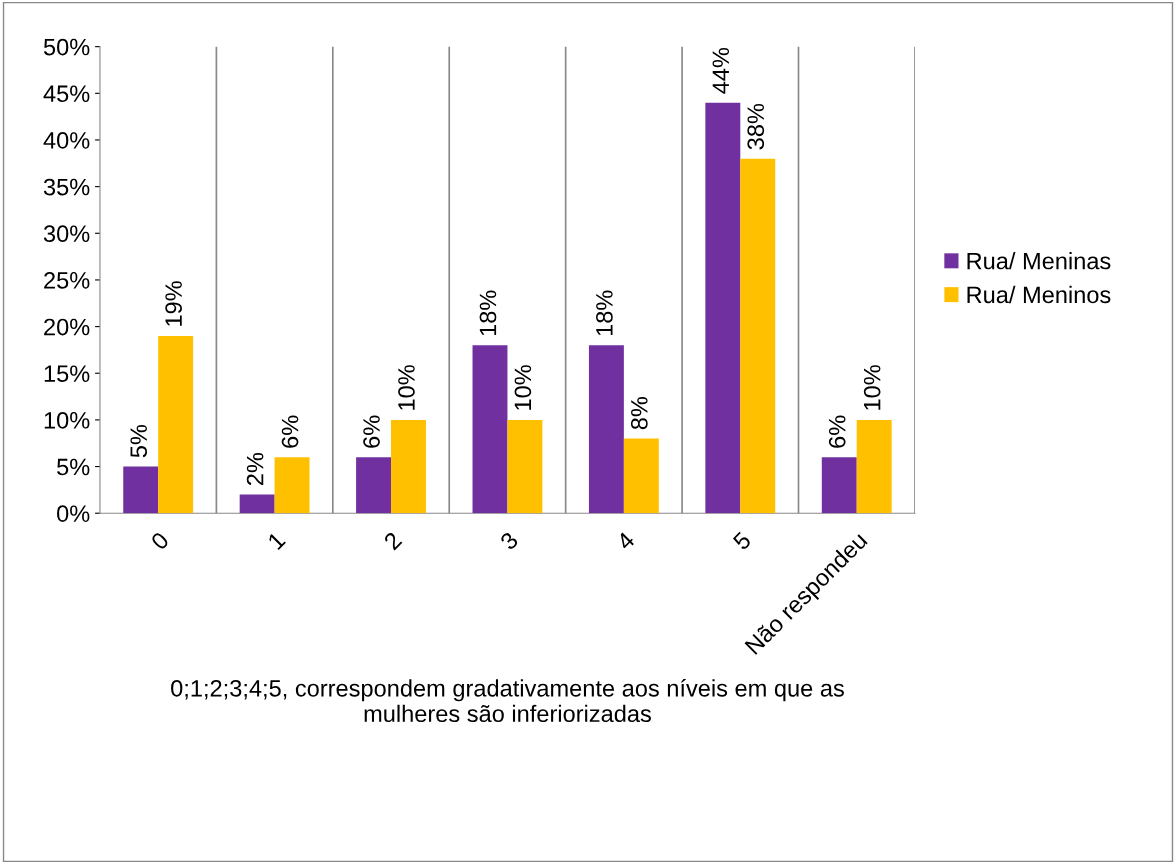 The image size is (1176, 864). What do you see at coordinates (742, 541) in the screenshot?
I see `x-tick-label: 5` at bounding box center [742, 541].